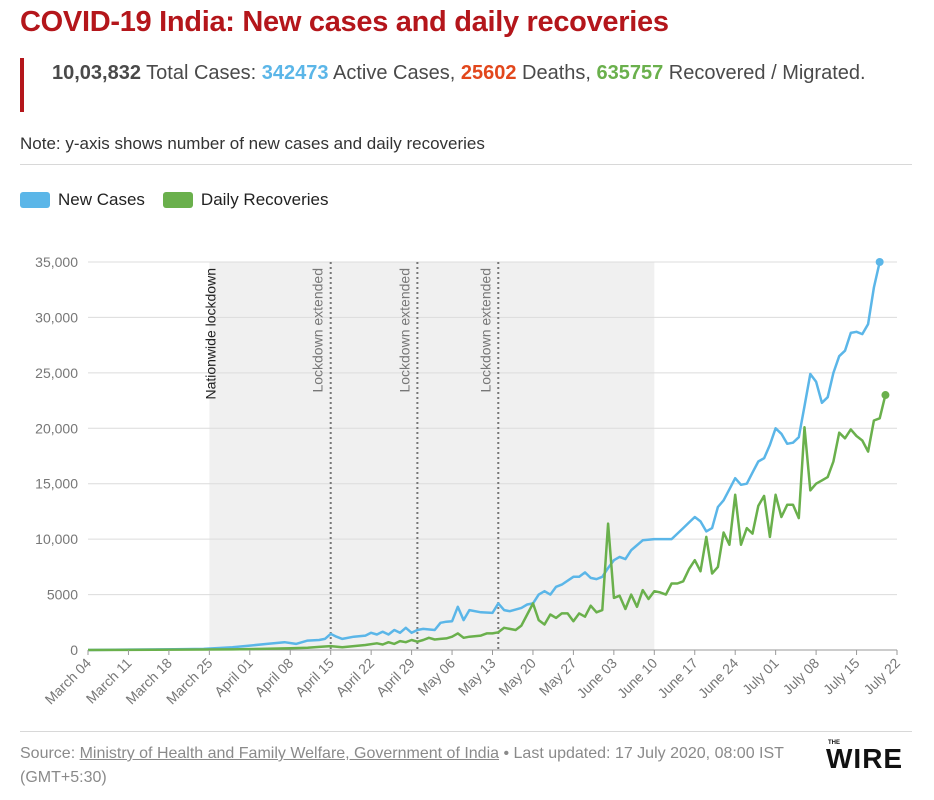 This screenshot has width=934, height=800. I want to click on source-prefix: Source:, so click(50, 753).